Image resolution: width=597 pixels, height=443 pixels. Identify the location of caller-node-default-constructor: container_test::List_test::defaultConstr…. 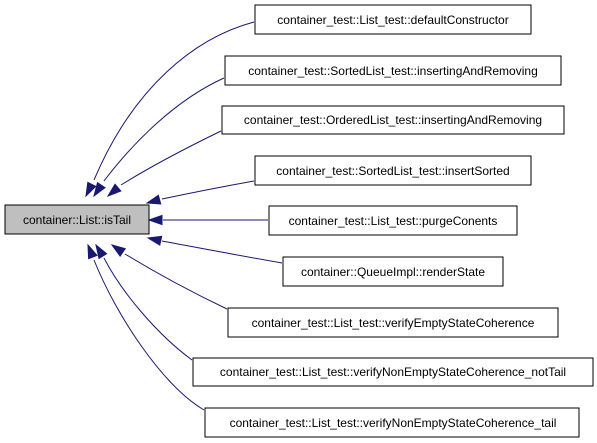
(393, 19).